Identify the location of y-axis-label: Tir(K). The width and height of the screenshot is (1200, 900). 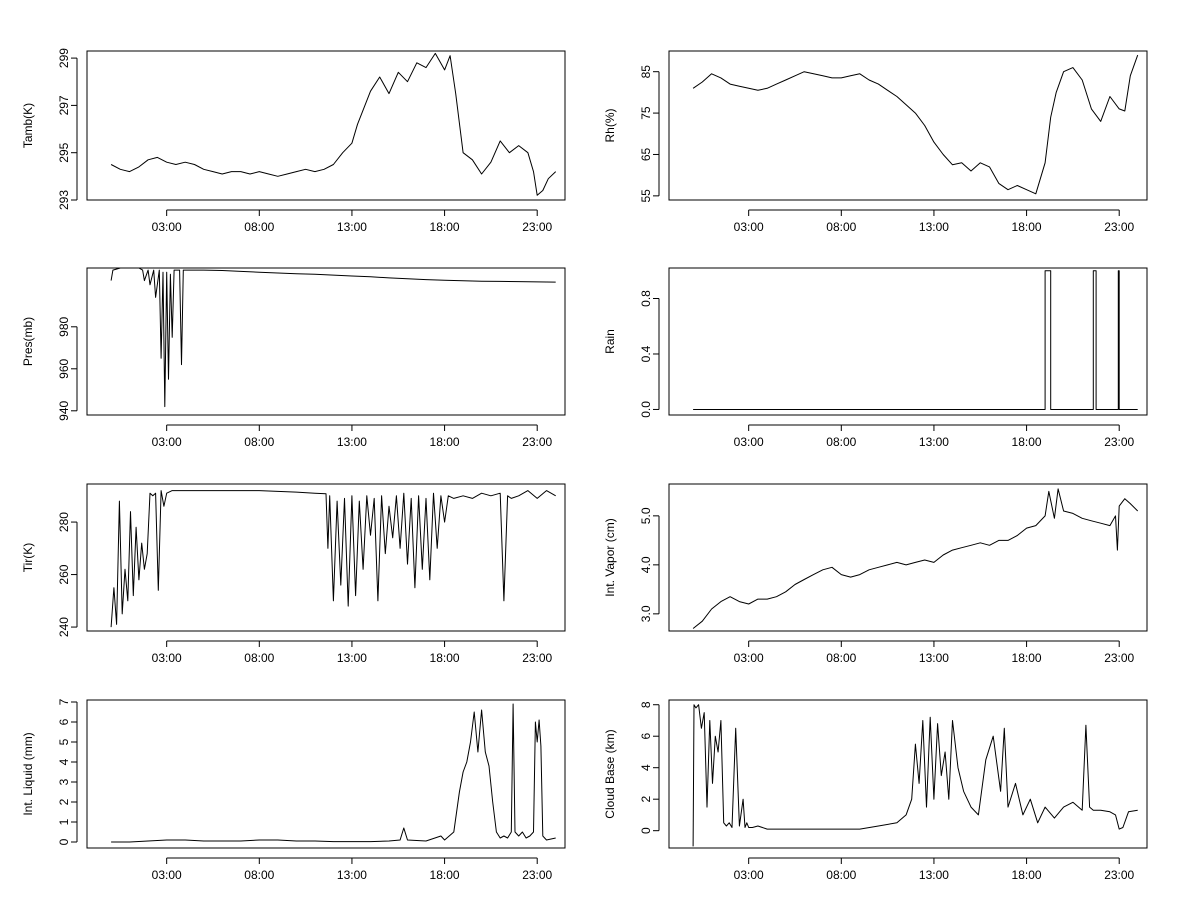
(28, 558).